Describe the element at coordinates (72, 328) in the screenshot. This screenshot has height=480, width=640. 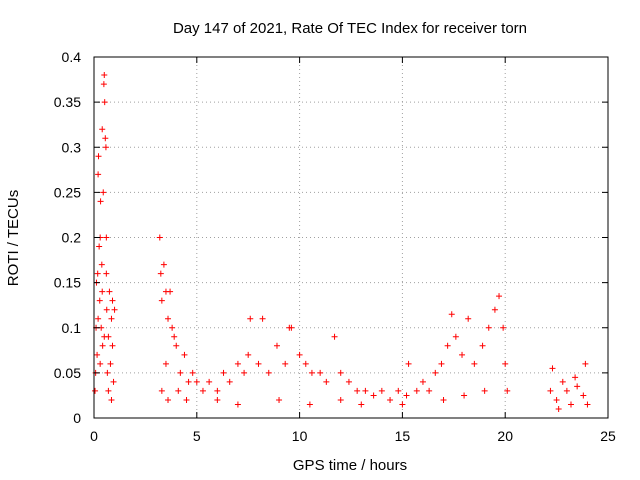
I see `y-tick-label: 0.1` at that location.